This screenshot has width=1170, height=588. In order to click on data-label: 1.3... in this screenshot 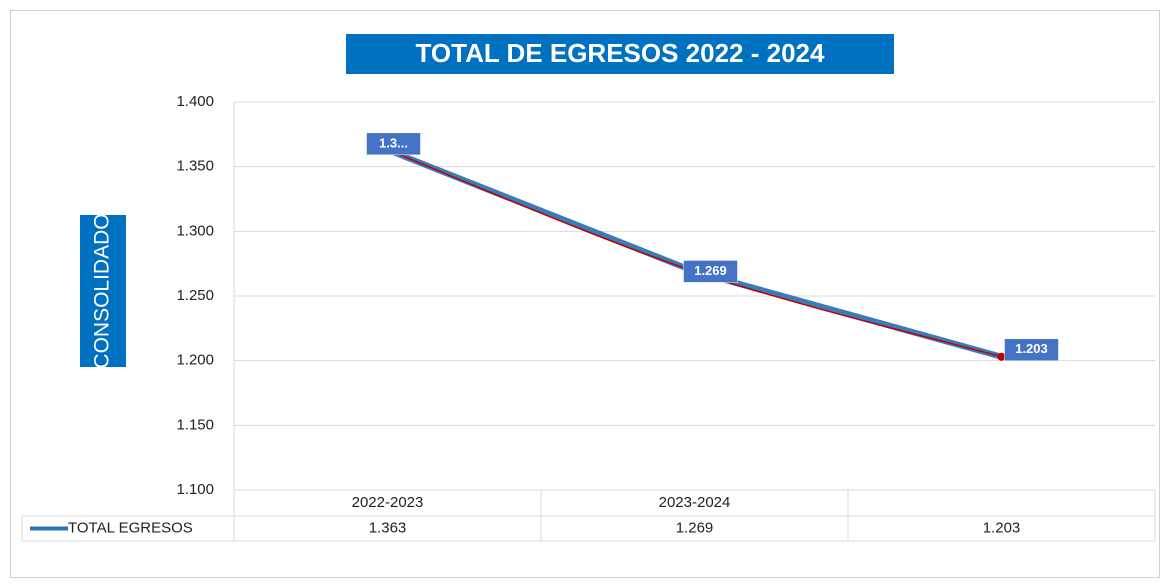, I will do `click(393, 142)`.